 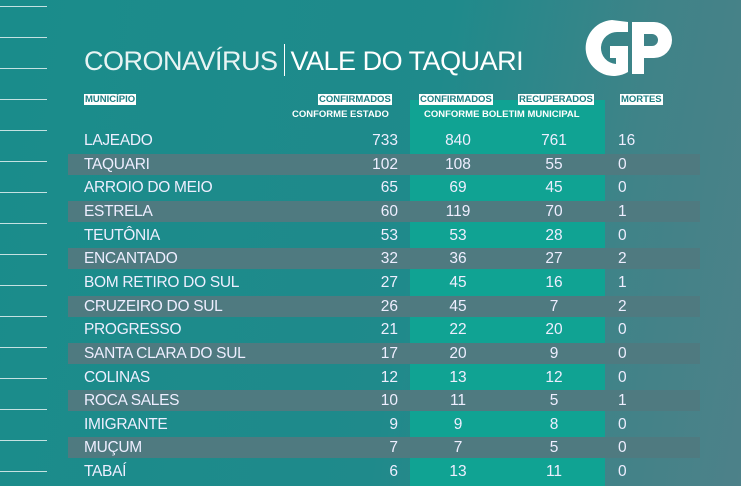 I want to click on header-confirmados-estado: CONFIRMADOS, so click(x=355, y=99).